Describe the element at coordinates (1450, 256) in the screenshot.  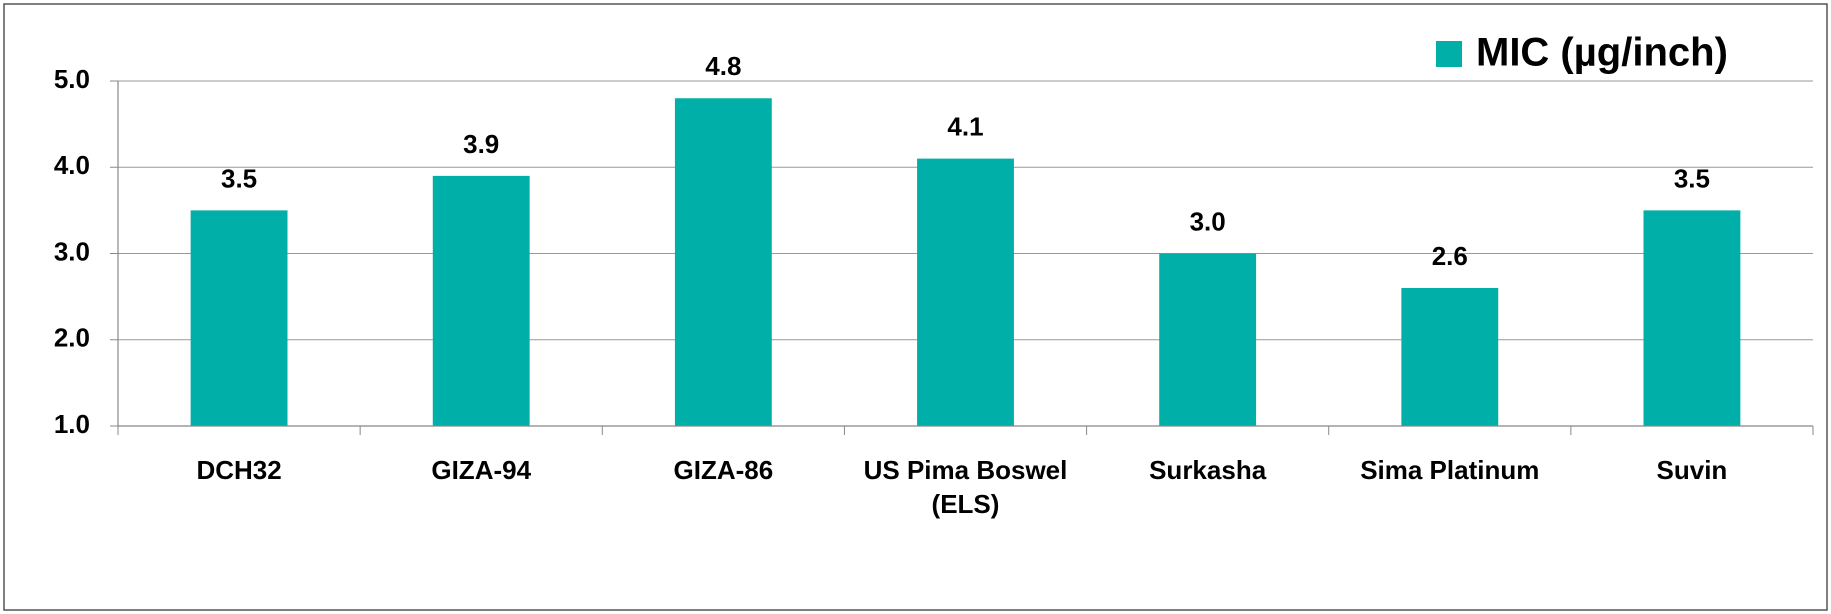
I see `value-label: 2.6` at that location.